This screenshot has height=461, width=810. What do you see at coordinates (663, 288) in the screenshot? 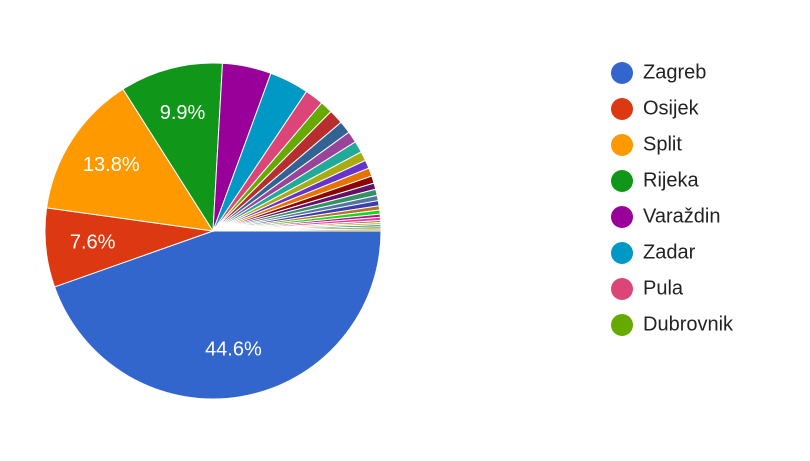
I see `legend-label: Pula` at bounding box center [663, 288].